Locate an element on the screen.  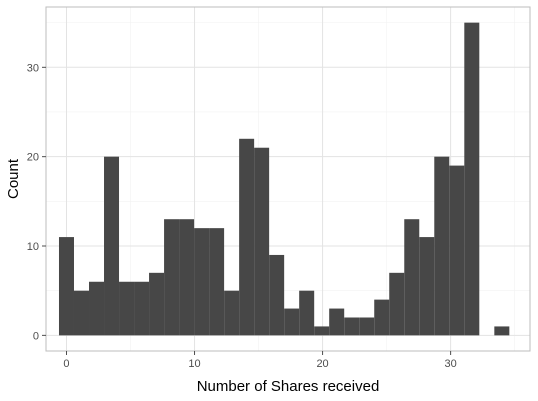
x-tick-label: 30 is located at coordinates (450, 364).